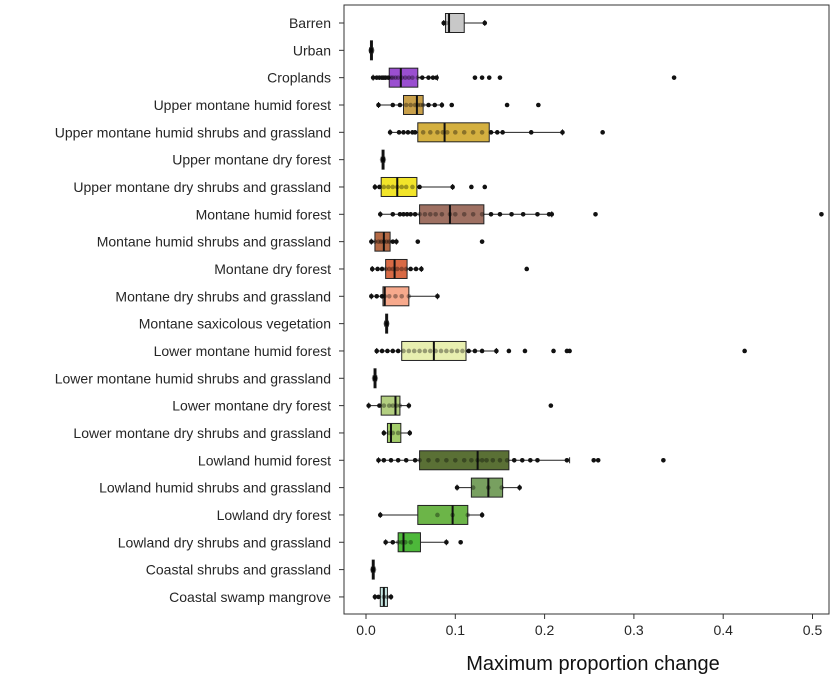  Describe the element at coordinates (238, 570) in the screenshot. I see `category-label: Coastal shrubs and grassland` at that location.